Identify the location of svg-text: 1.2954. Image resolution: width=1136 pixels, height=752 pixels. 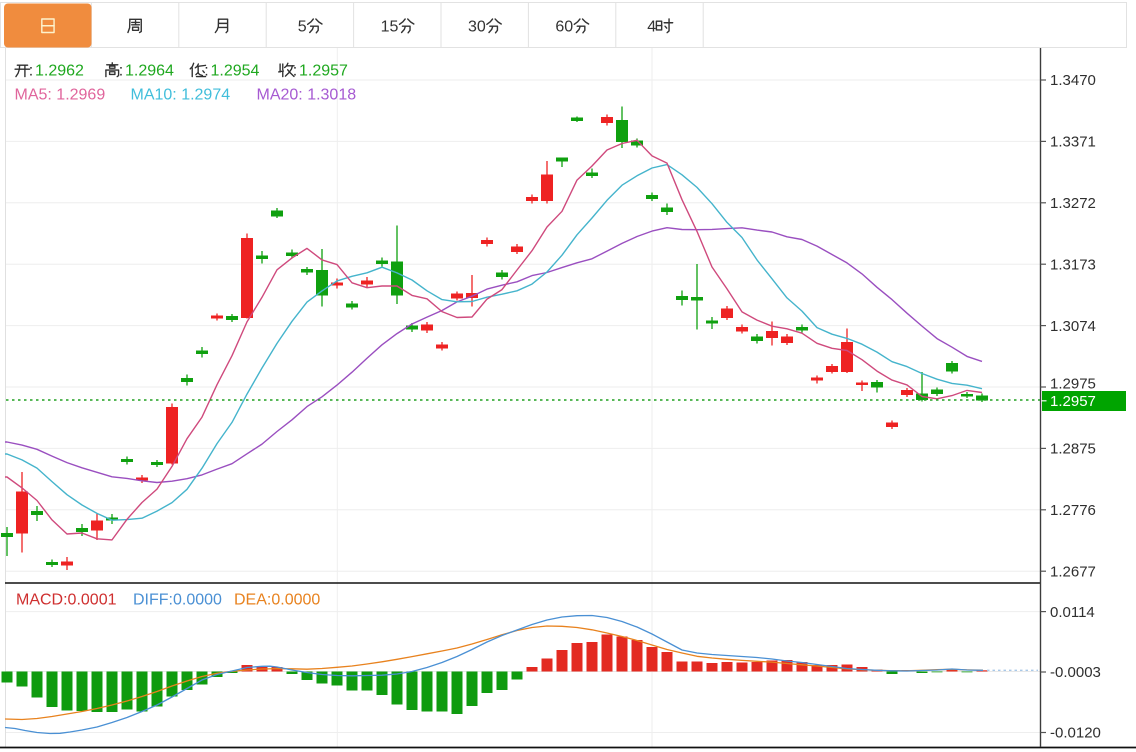
(235, 71).